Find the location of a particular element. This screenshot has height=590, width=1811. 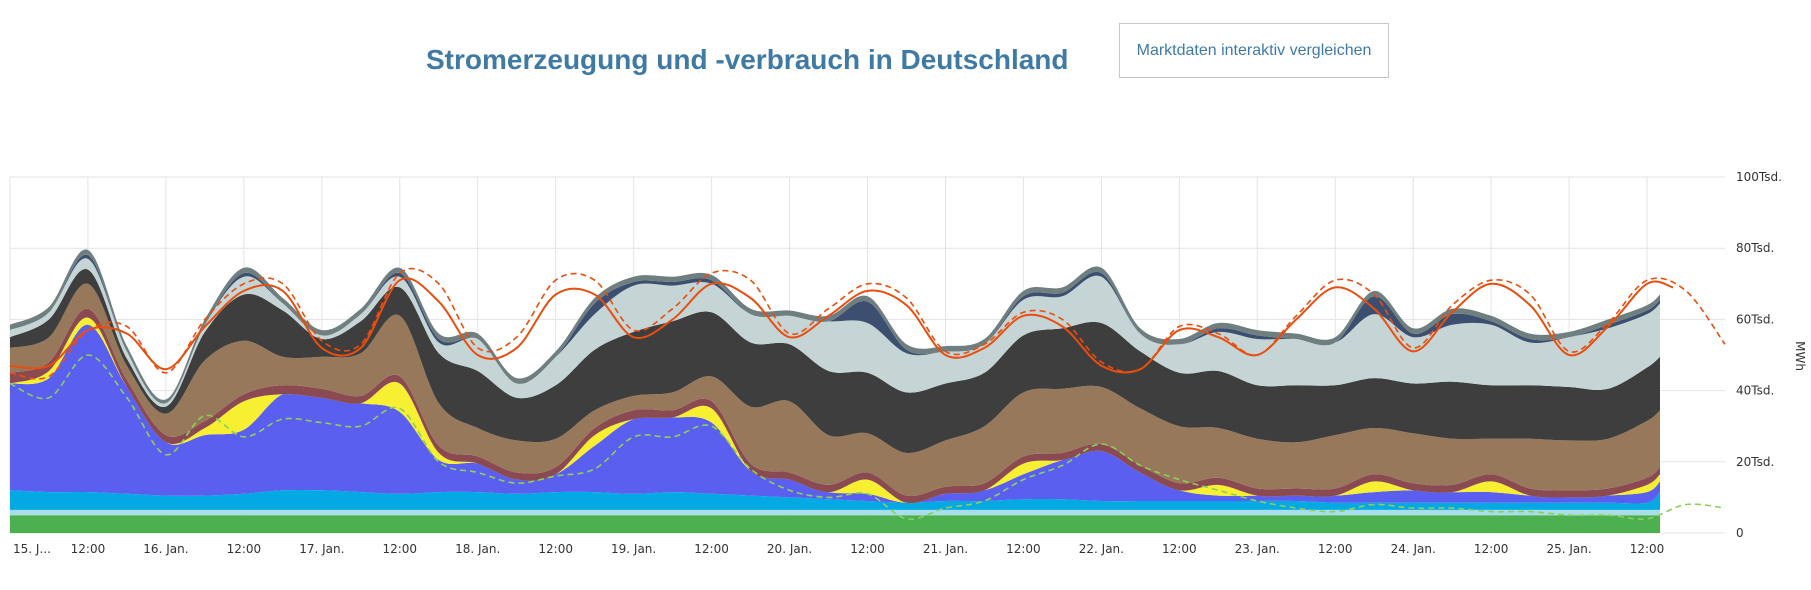

y-tick-label: 80Tsd. is located at coordinates (1755, 248).